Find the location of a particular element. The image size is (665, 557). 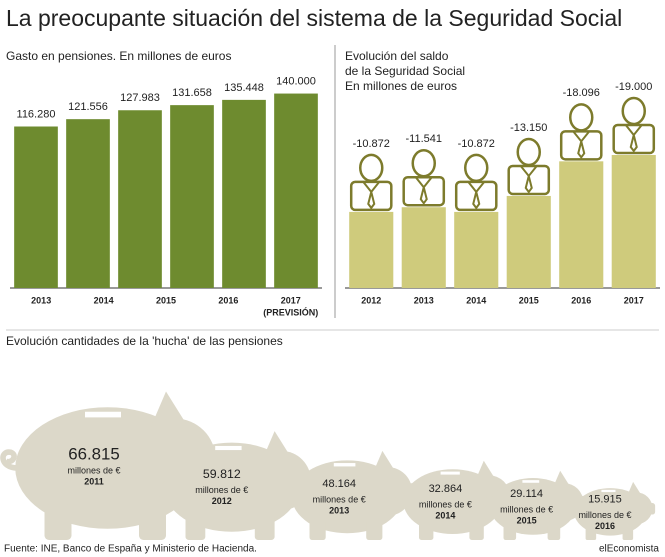

brand: elEconomista is located at coordinates (629, 549).